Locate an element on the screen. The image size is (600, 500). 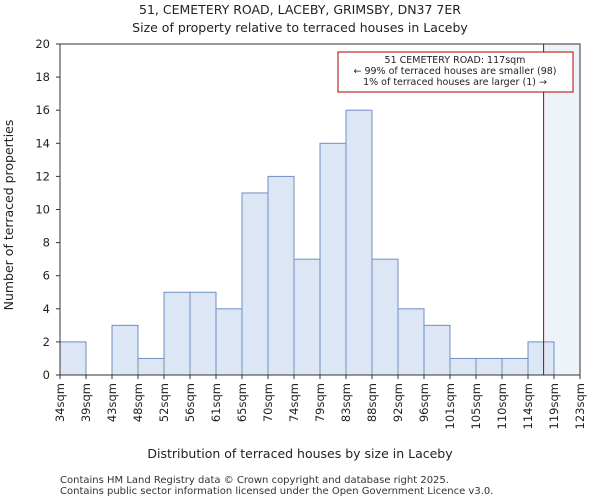
x-tick-label: 92sqm is located at coordinates (398, 402).